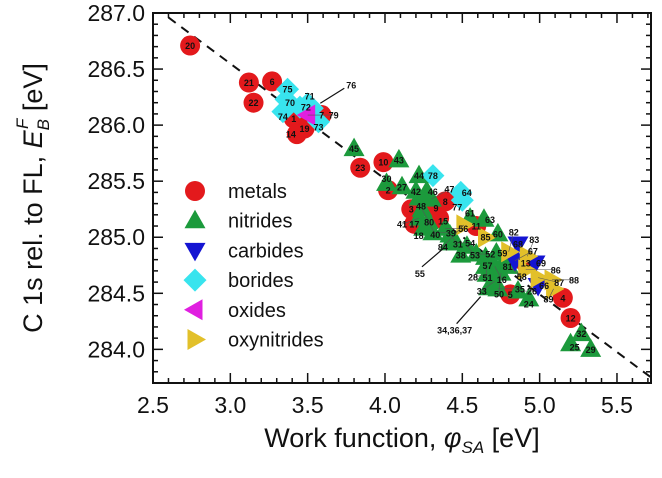  What do you see at coordinates (276, 341) in the screenshot?
I see `legend-label-oxynitrides: oxynitrides` at bounding box center [276, 341].